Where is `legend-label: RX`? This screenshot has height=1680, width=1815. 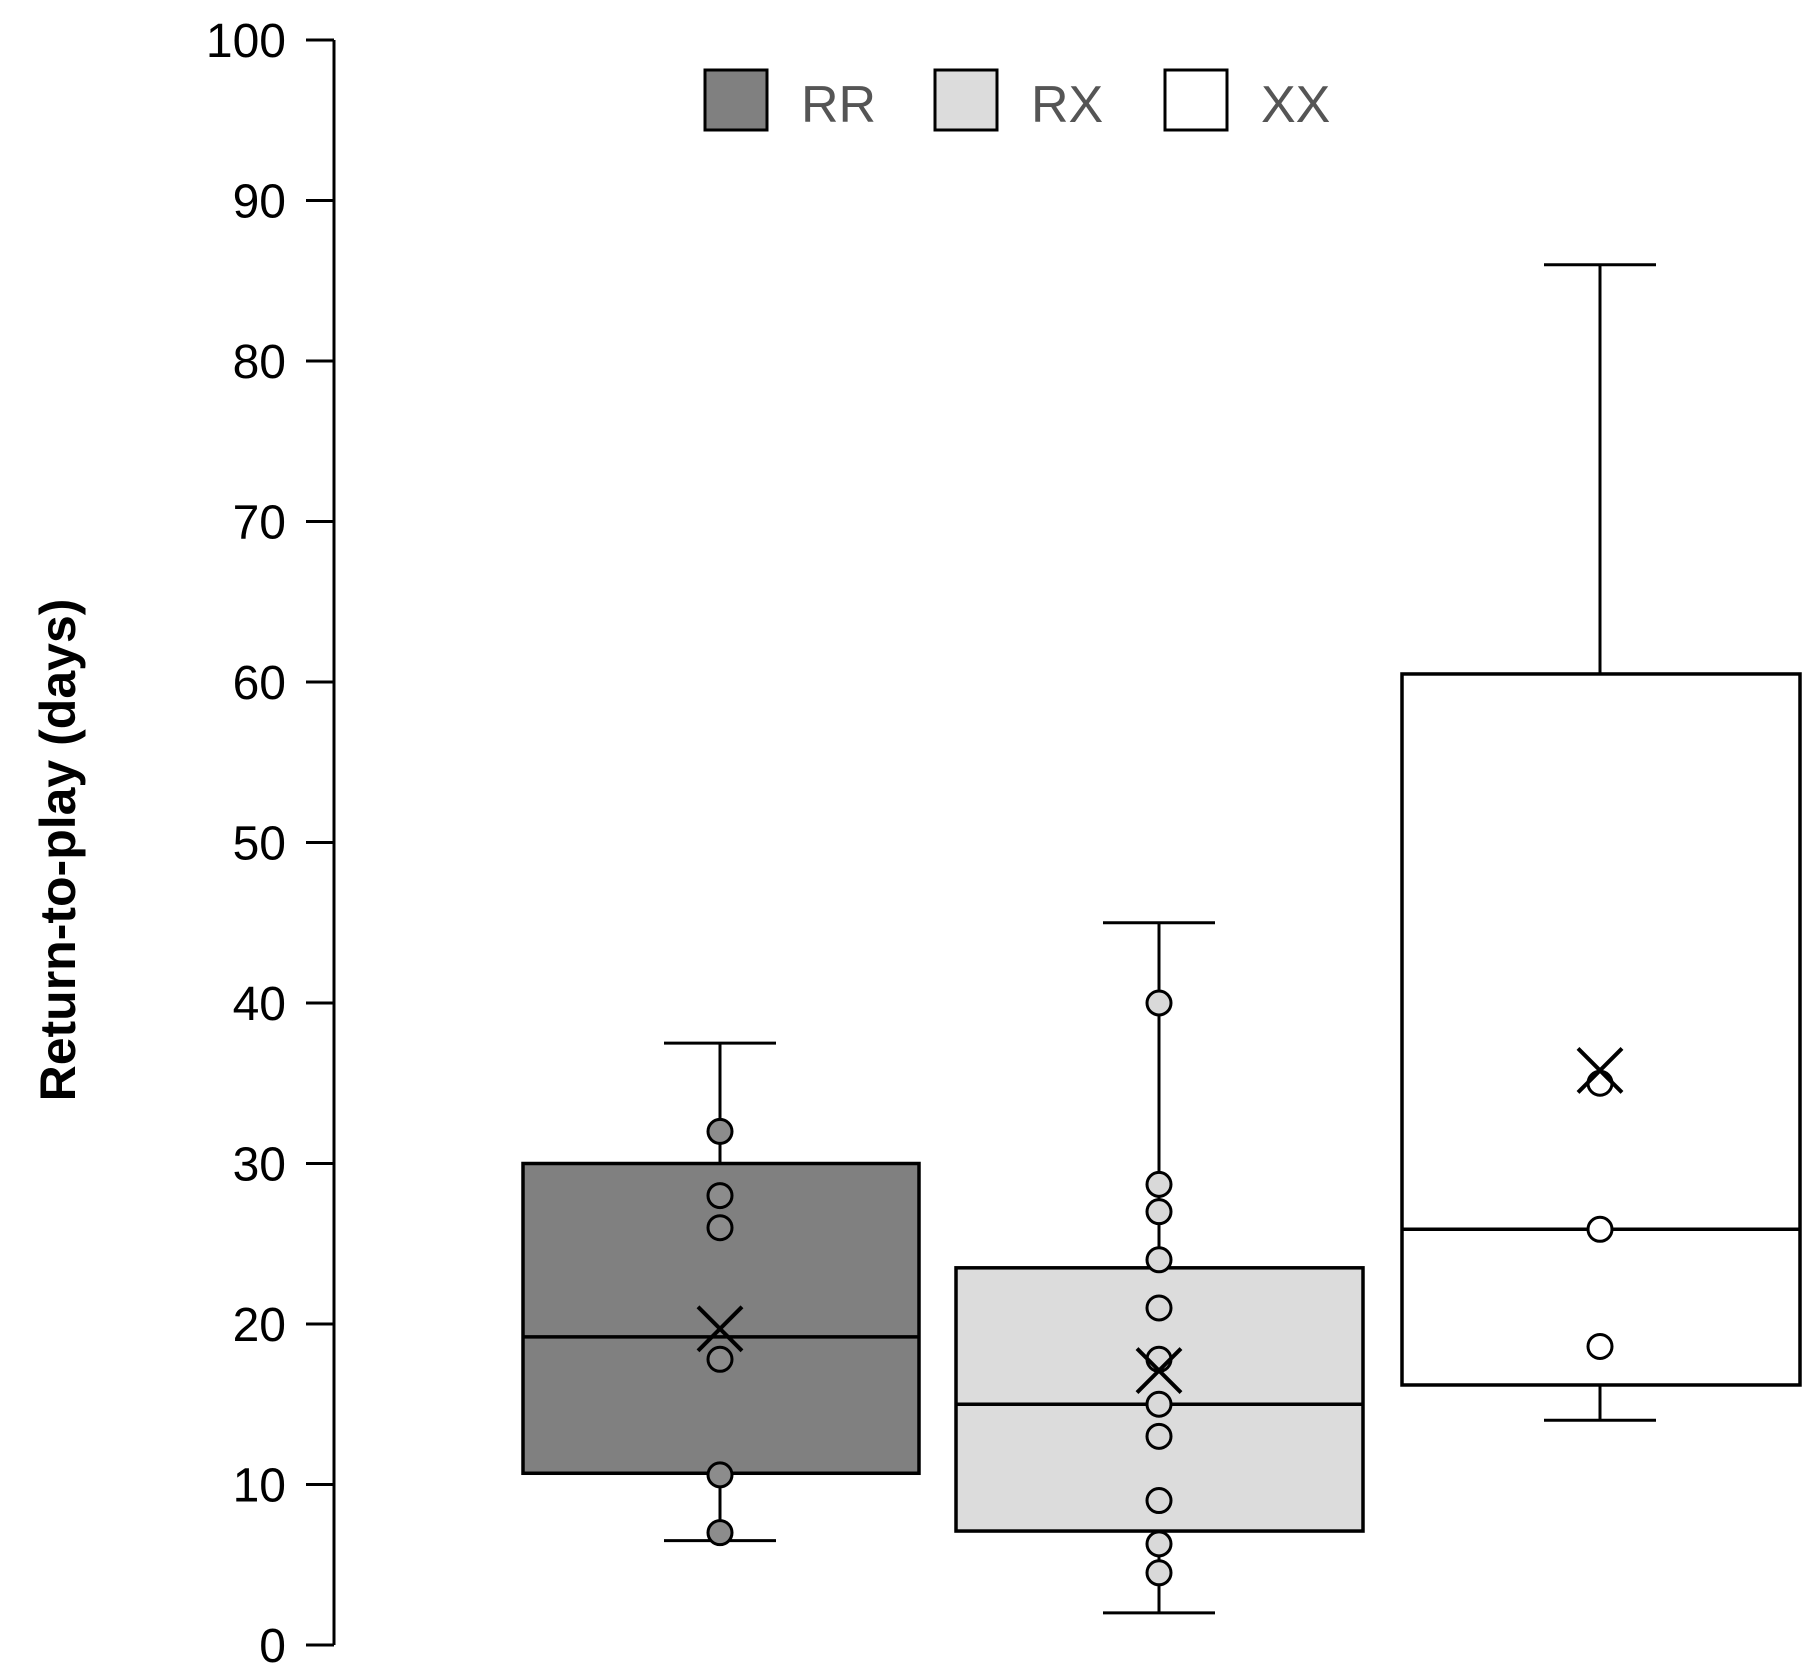 legend-label: RX is located at coordinates (1067, 105).